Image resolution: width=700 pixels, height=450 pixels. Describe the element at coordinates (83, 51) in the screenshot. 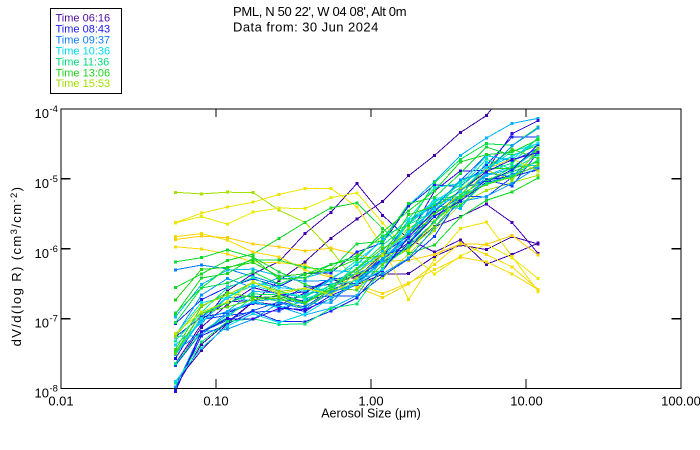

I see `svg-text: Time 10:36` at that location.